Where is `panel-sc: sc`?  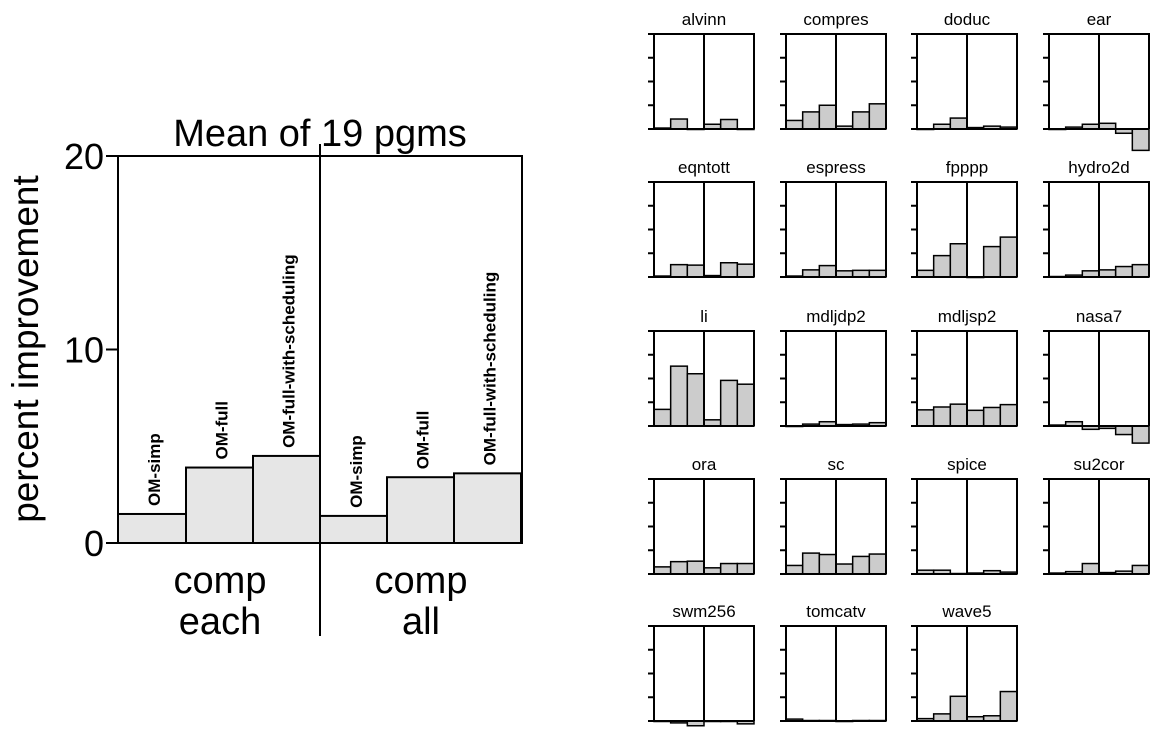
panel-sc: sc is located at coordinates (833, 515).